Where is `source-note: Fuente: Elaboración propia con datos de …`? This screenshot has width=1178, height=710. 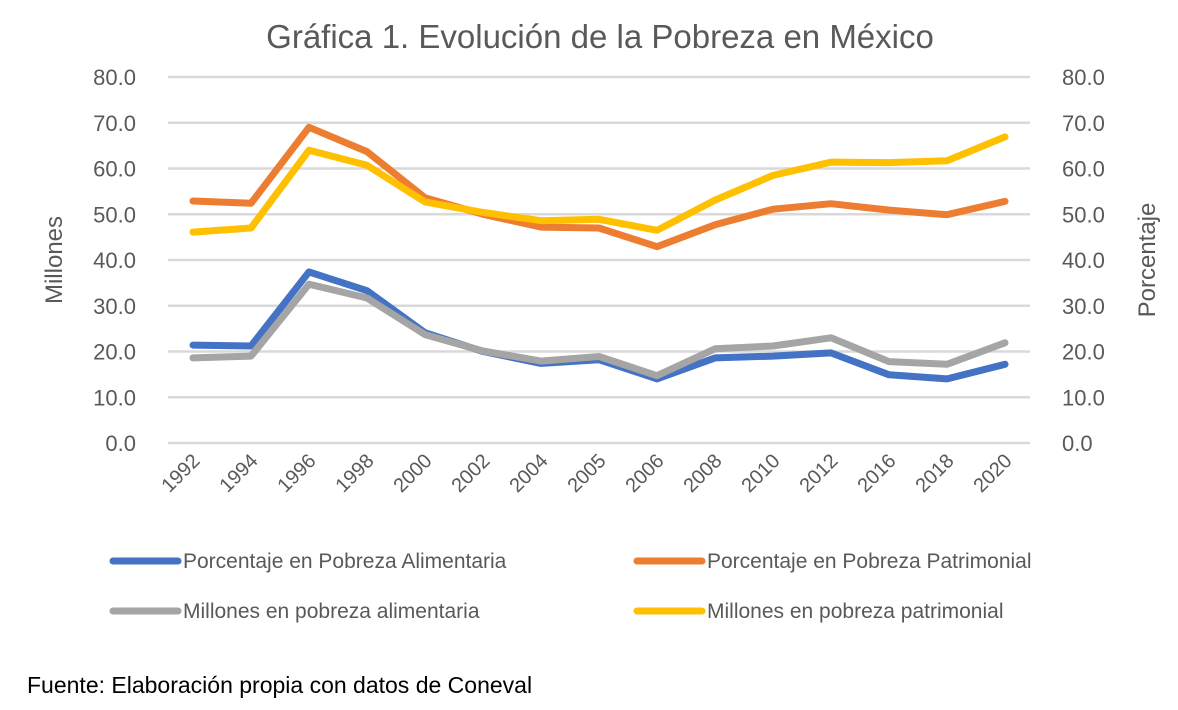
source-note: Fuente: Elaboración propia con datos de … is located at coordinates (280, 685).